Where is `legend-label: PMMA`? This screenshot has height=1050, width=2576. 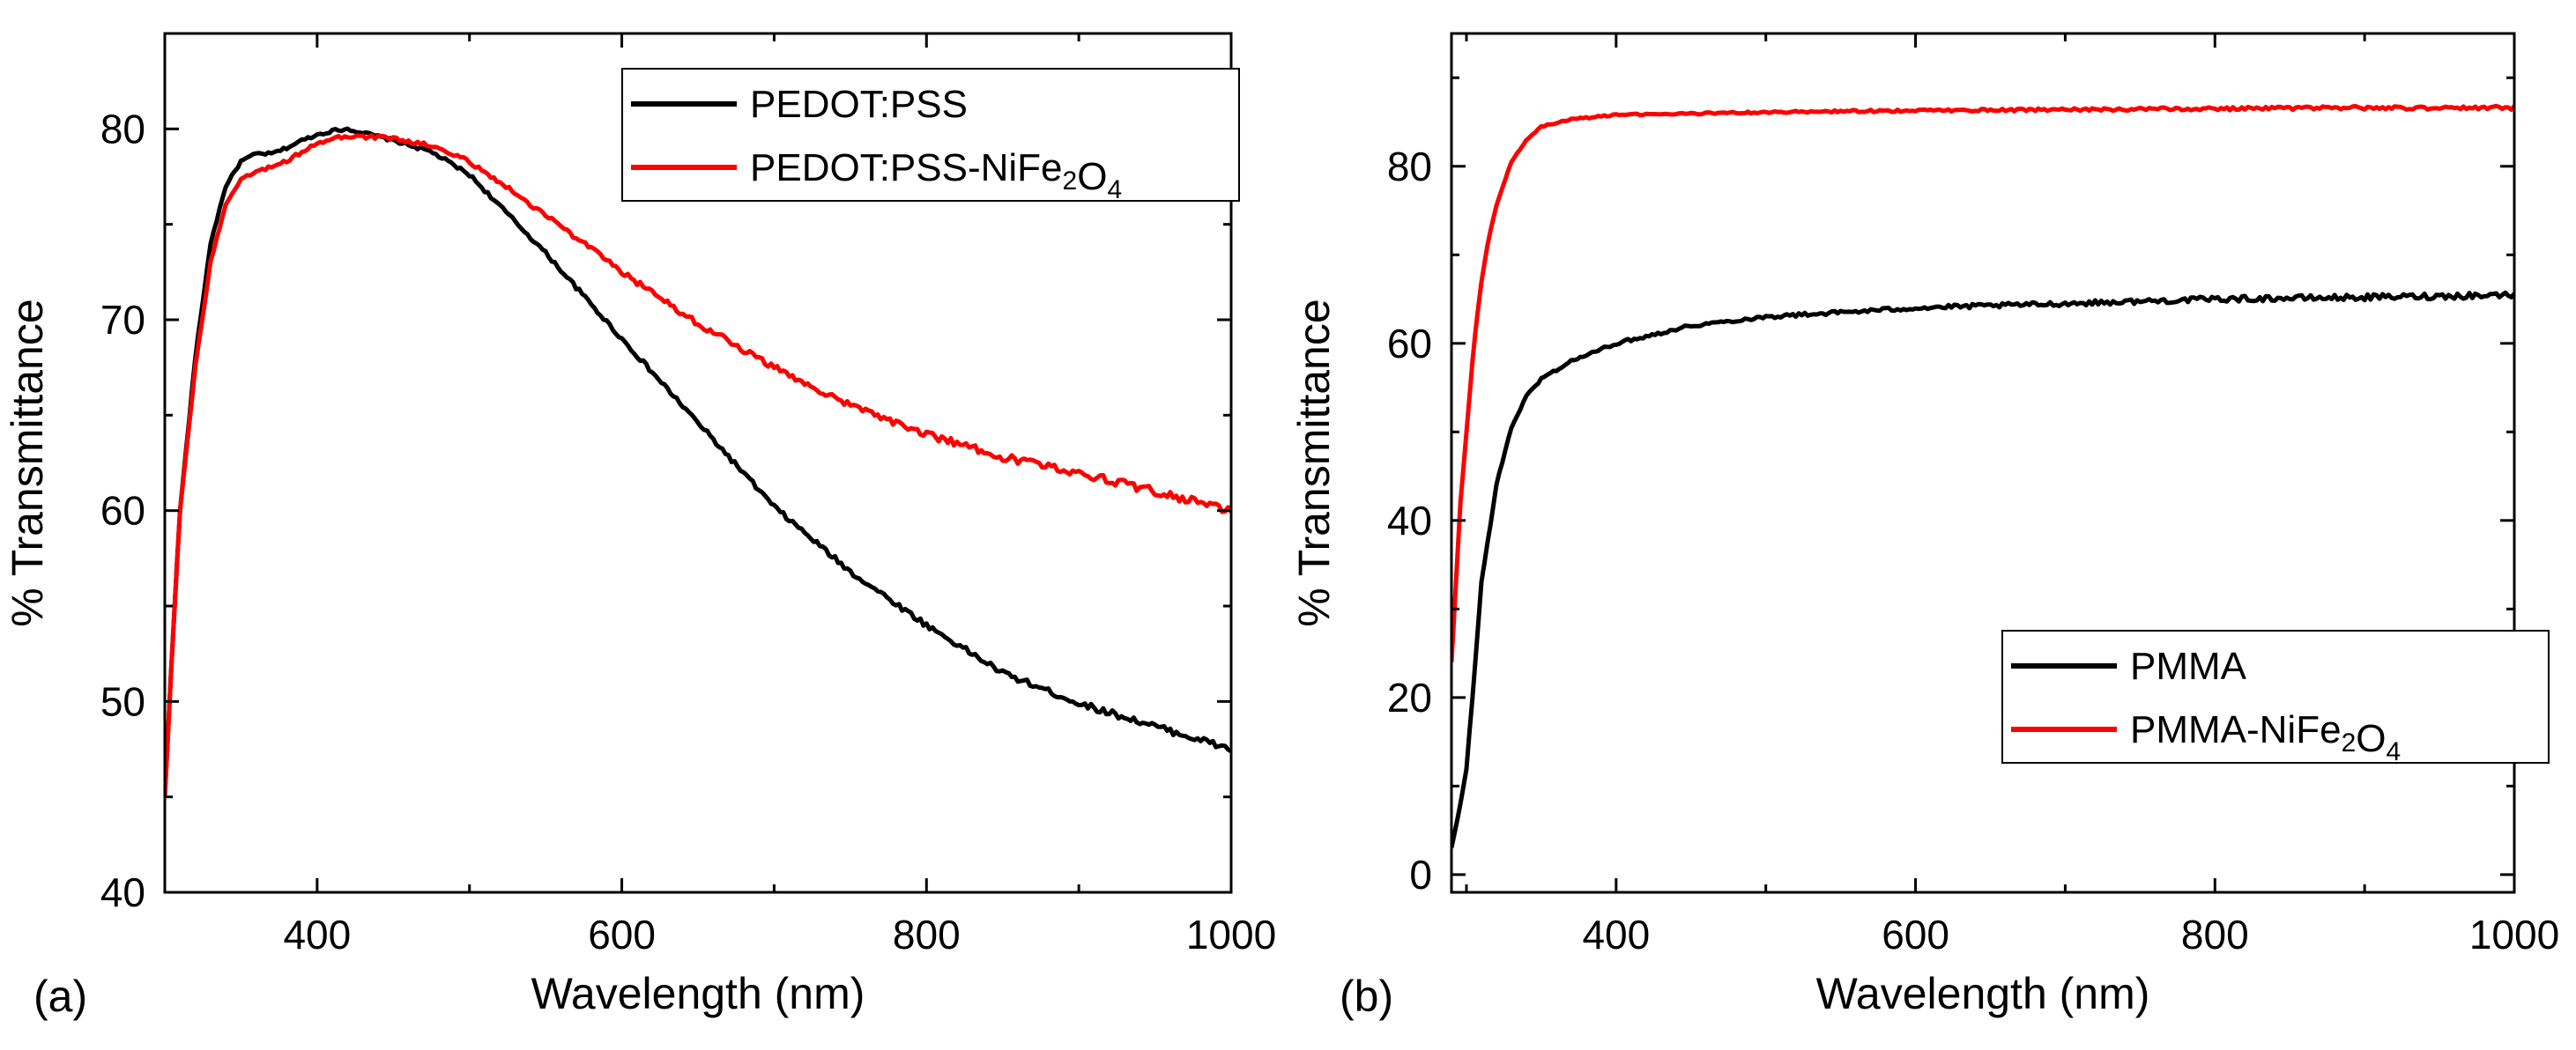
legend-label: PMMA is located at coordinates (2188, 666).